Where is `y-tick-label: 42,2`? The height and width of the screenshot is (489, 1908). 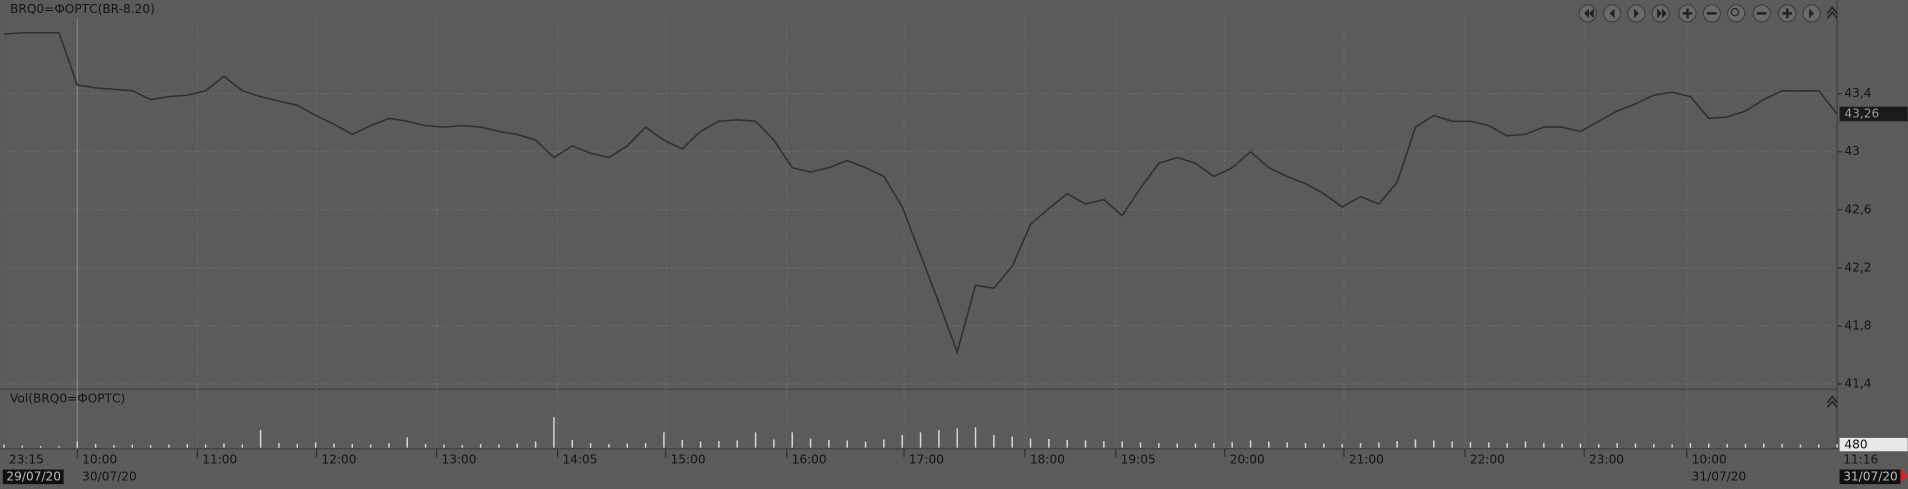
y-tick-label: 42,2 is located at coordinates (1857, 267).